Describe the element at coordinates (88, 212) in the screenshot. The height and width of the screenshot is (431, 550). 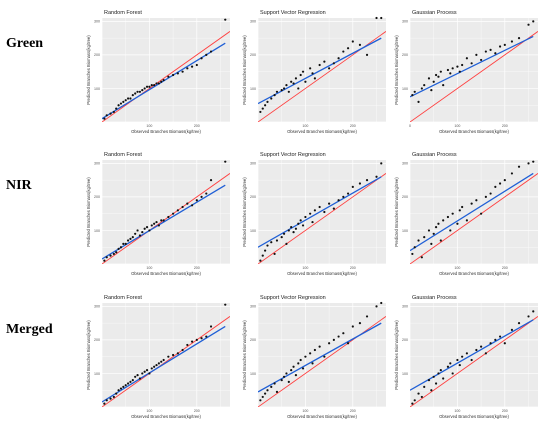
I see `y-axis-label: Predicted Branches Biomass(kg/tree)` at that location.